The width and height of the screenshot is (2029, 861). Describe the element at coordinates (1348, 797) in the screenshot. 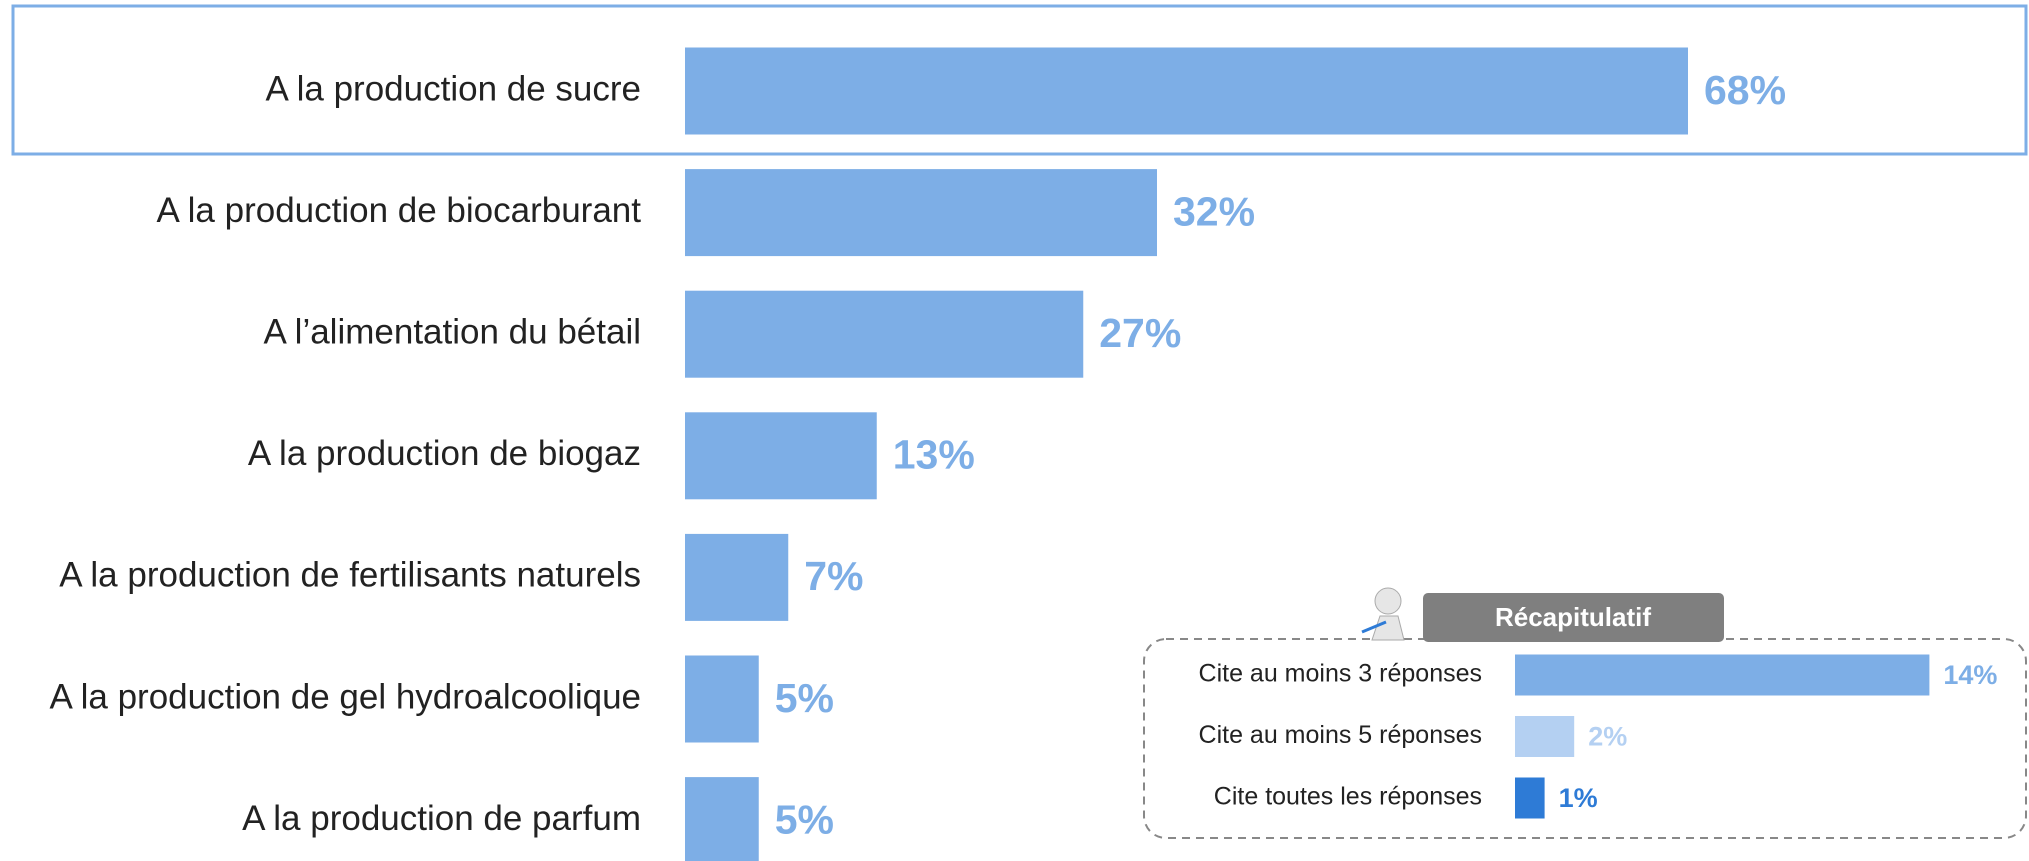

I see `category-label: Cite toutes les réponses` at that location.